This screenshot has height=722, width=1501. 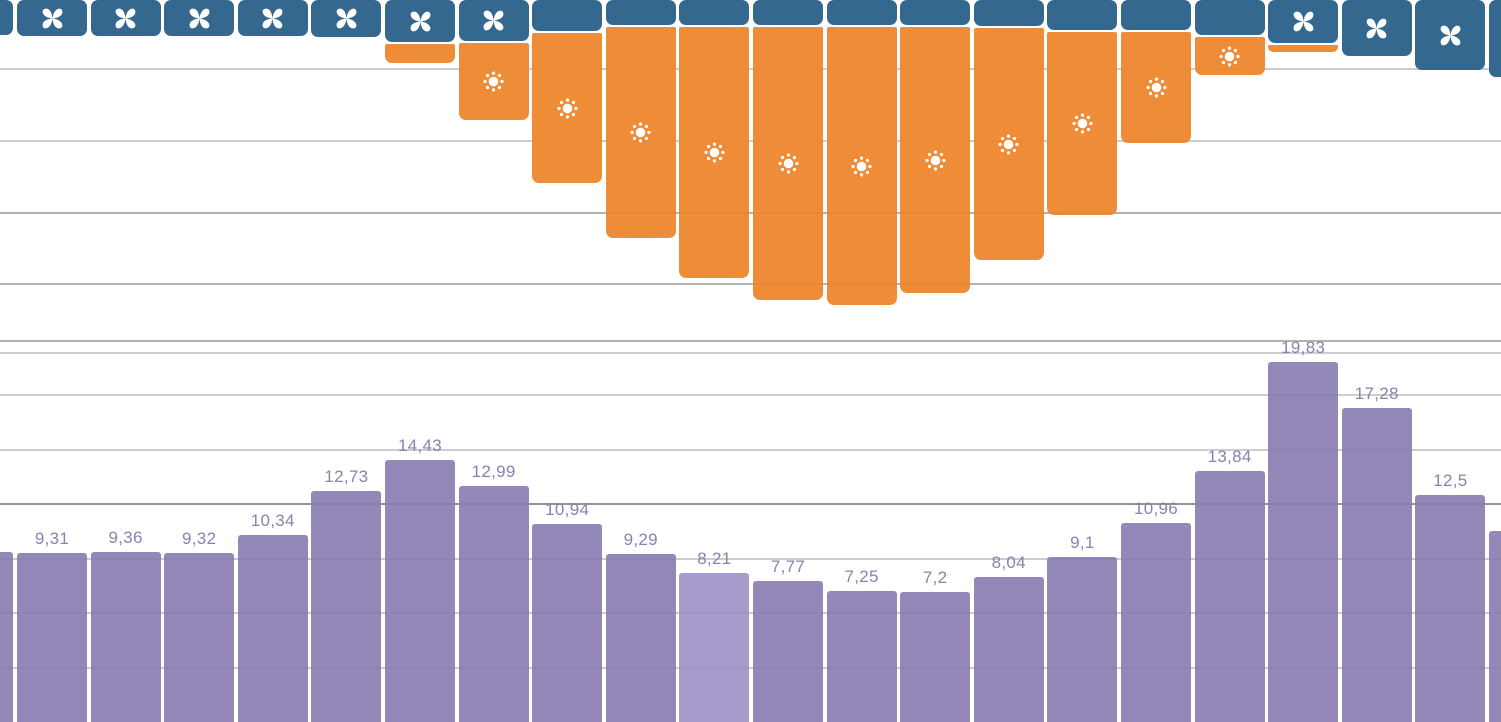 I want to click on price-label: 10,94, so click(x=567, y=509).